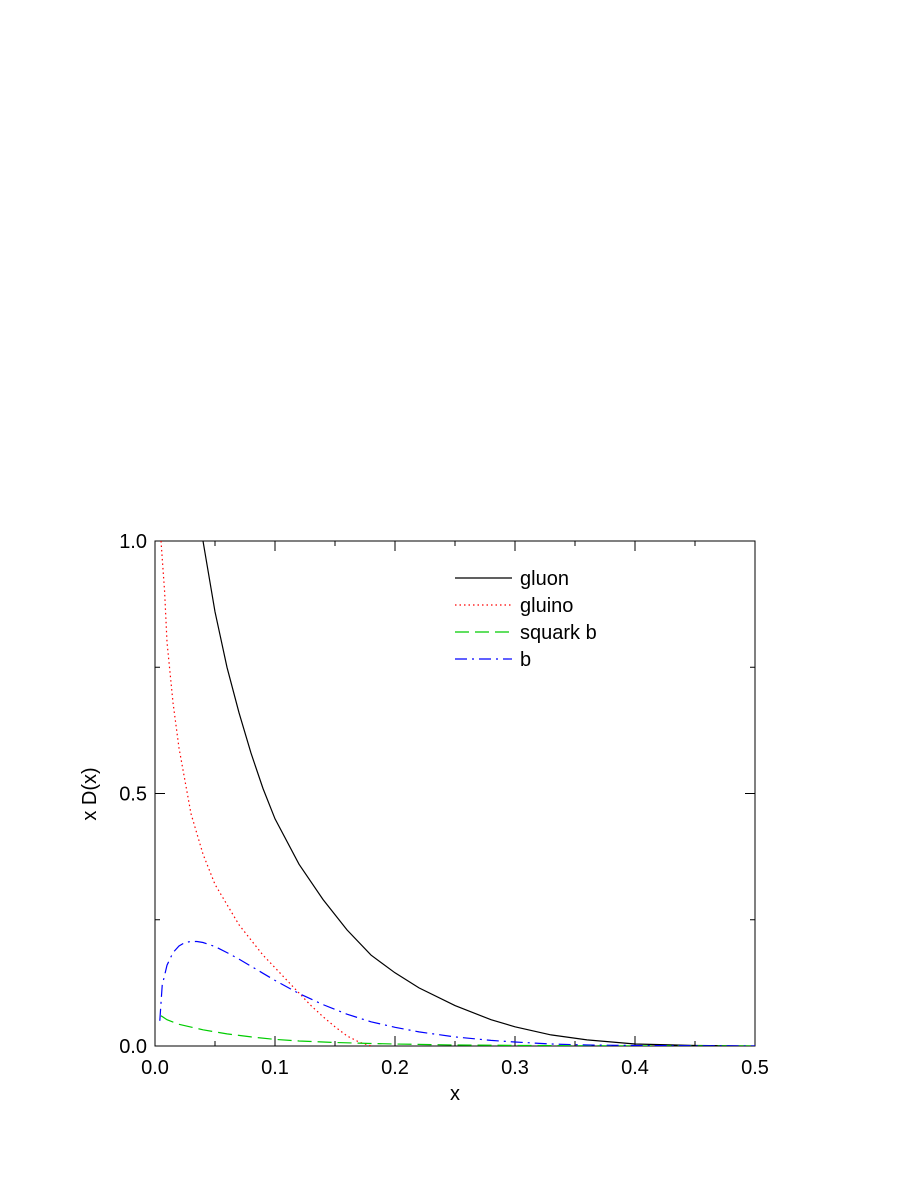 The height and width of the screenshot is (1178, 910). Describe the element at coordinates (755, 1068) in the screenshot. I see `x-tick-label: 0.5` at that location.